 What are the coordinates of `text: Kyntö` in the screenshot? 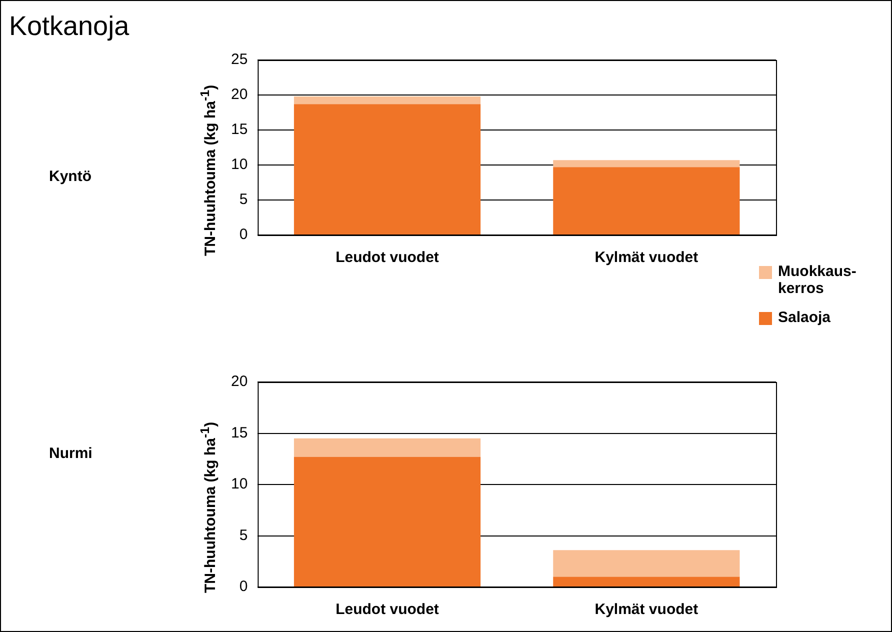 It's located at (70, 176).